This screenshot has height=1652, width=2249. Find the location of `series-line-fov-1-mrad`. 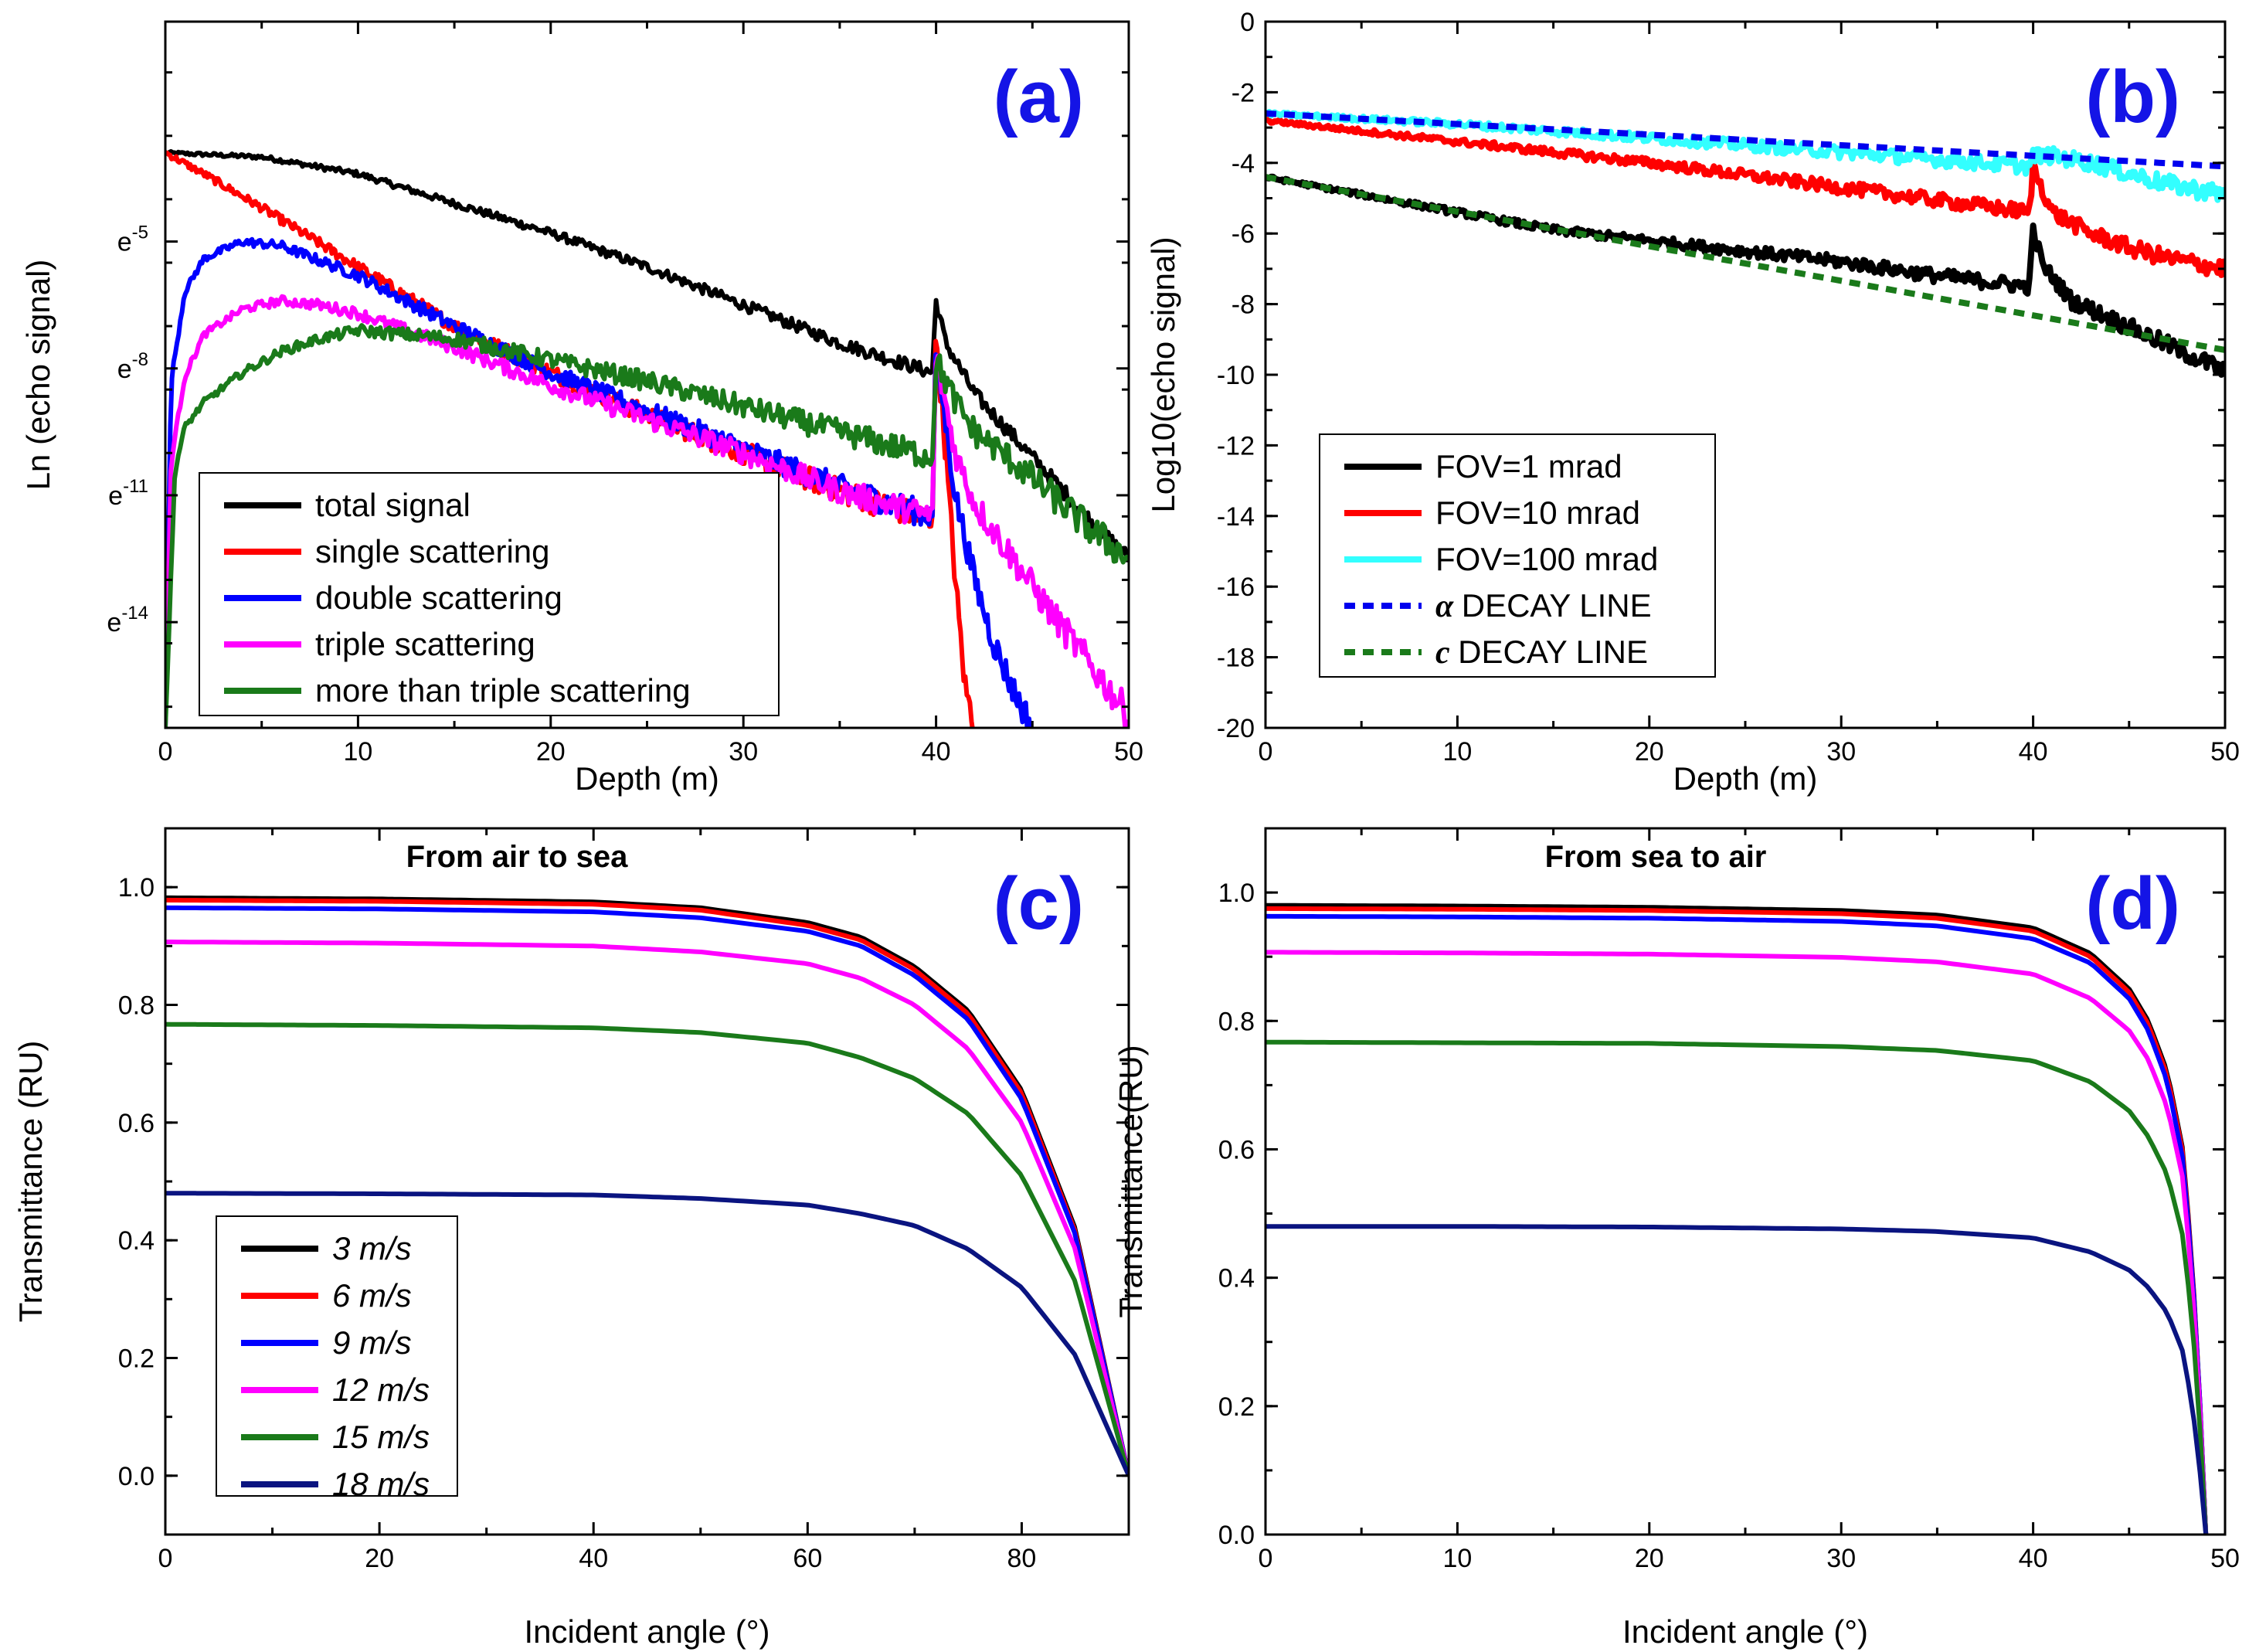

series-line-fov-1-mrad is located at coordinates (1745, 275).